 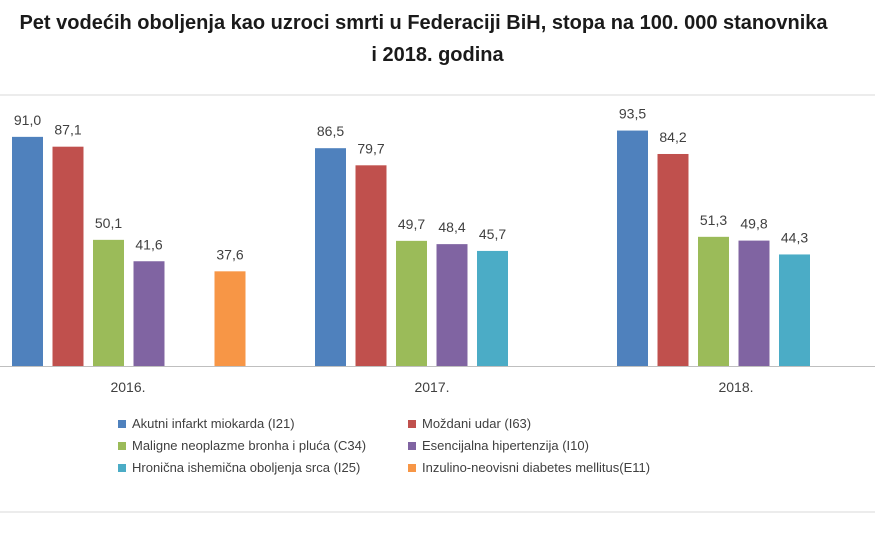 I want to click on legend-label-4: Esencijalna hipertenzija (I10), so click(x=505, y=445).